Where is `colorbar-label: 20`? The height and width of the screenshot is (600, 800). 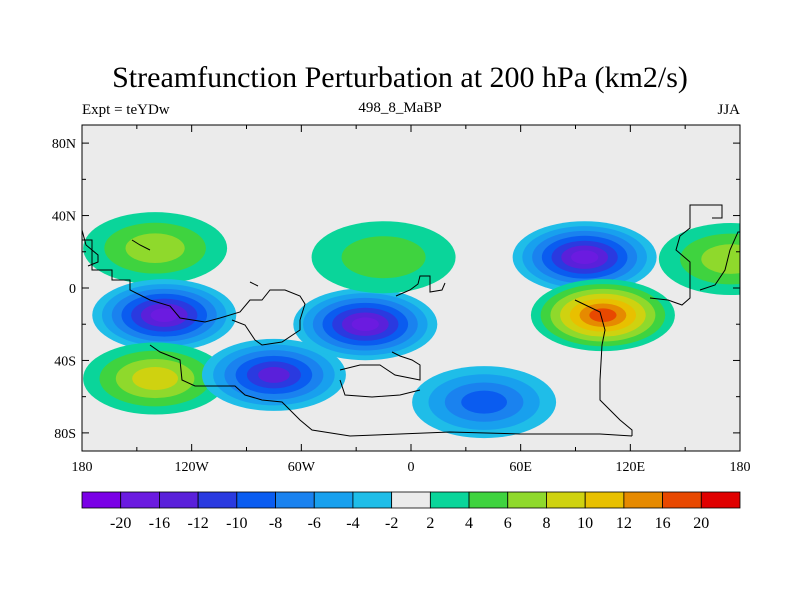
colorbar-label: 20 is located at coordinates (701, 523).